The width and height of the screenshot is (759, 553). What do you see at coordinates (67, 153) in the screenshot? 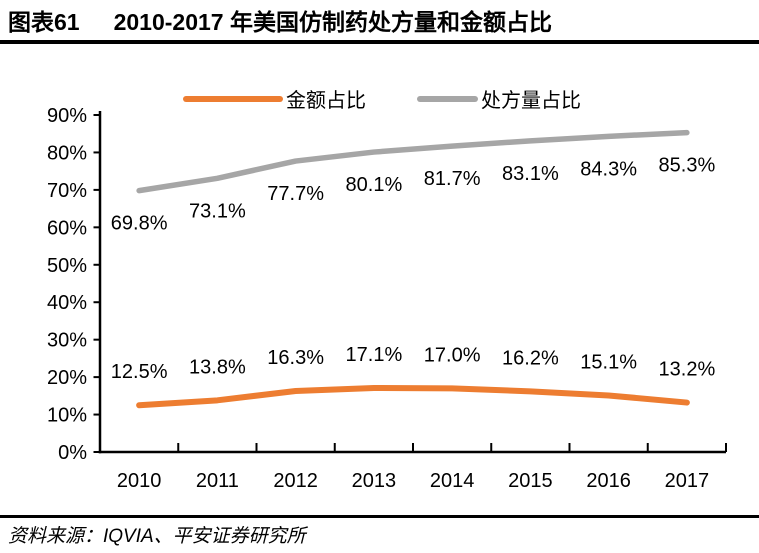
I see `y-axis-tick-label: 80%` at bounding box center [67, 153].